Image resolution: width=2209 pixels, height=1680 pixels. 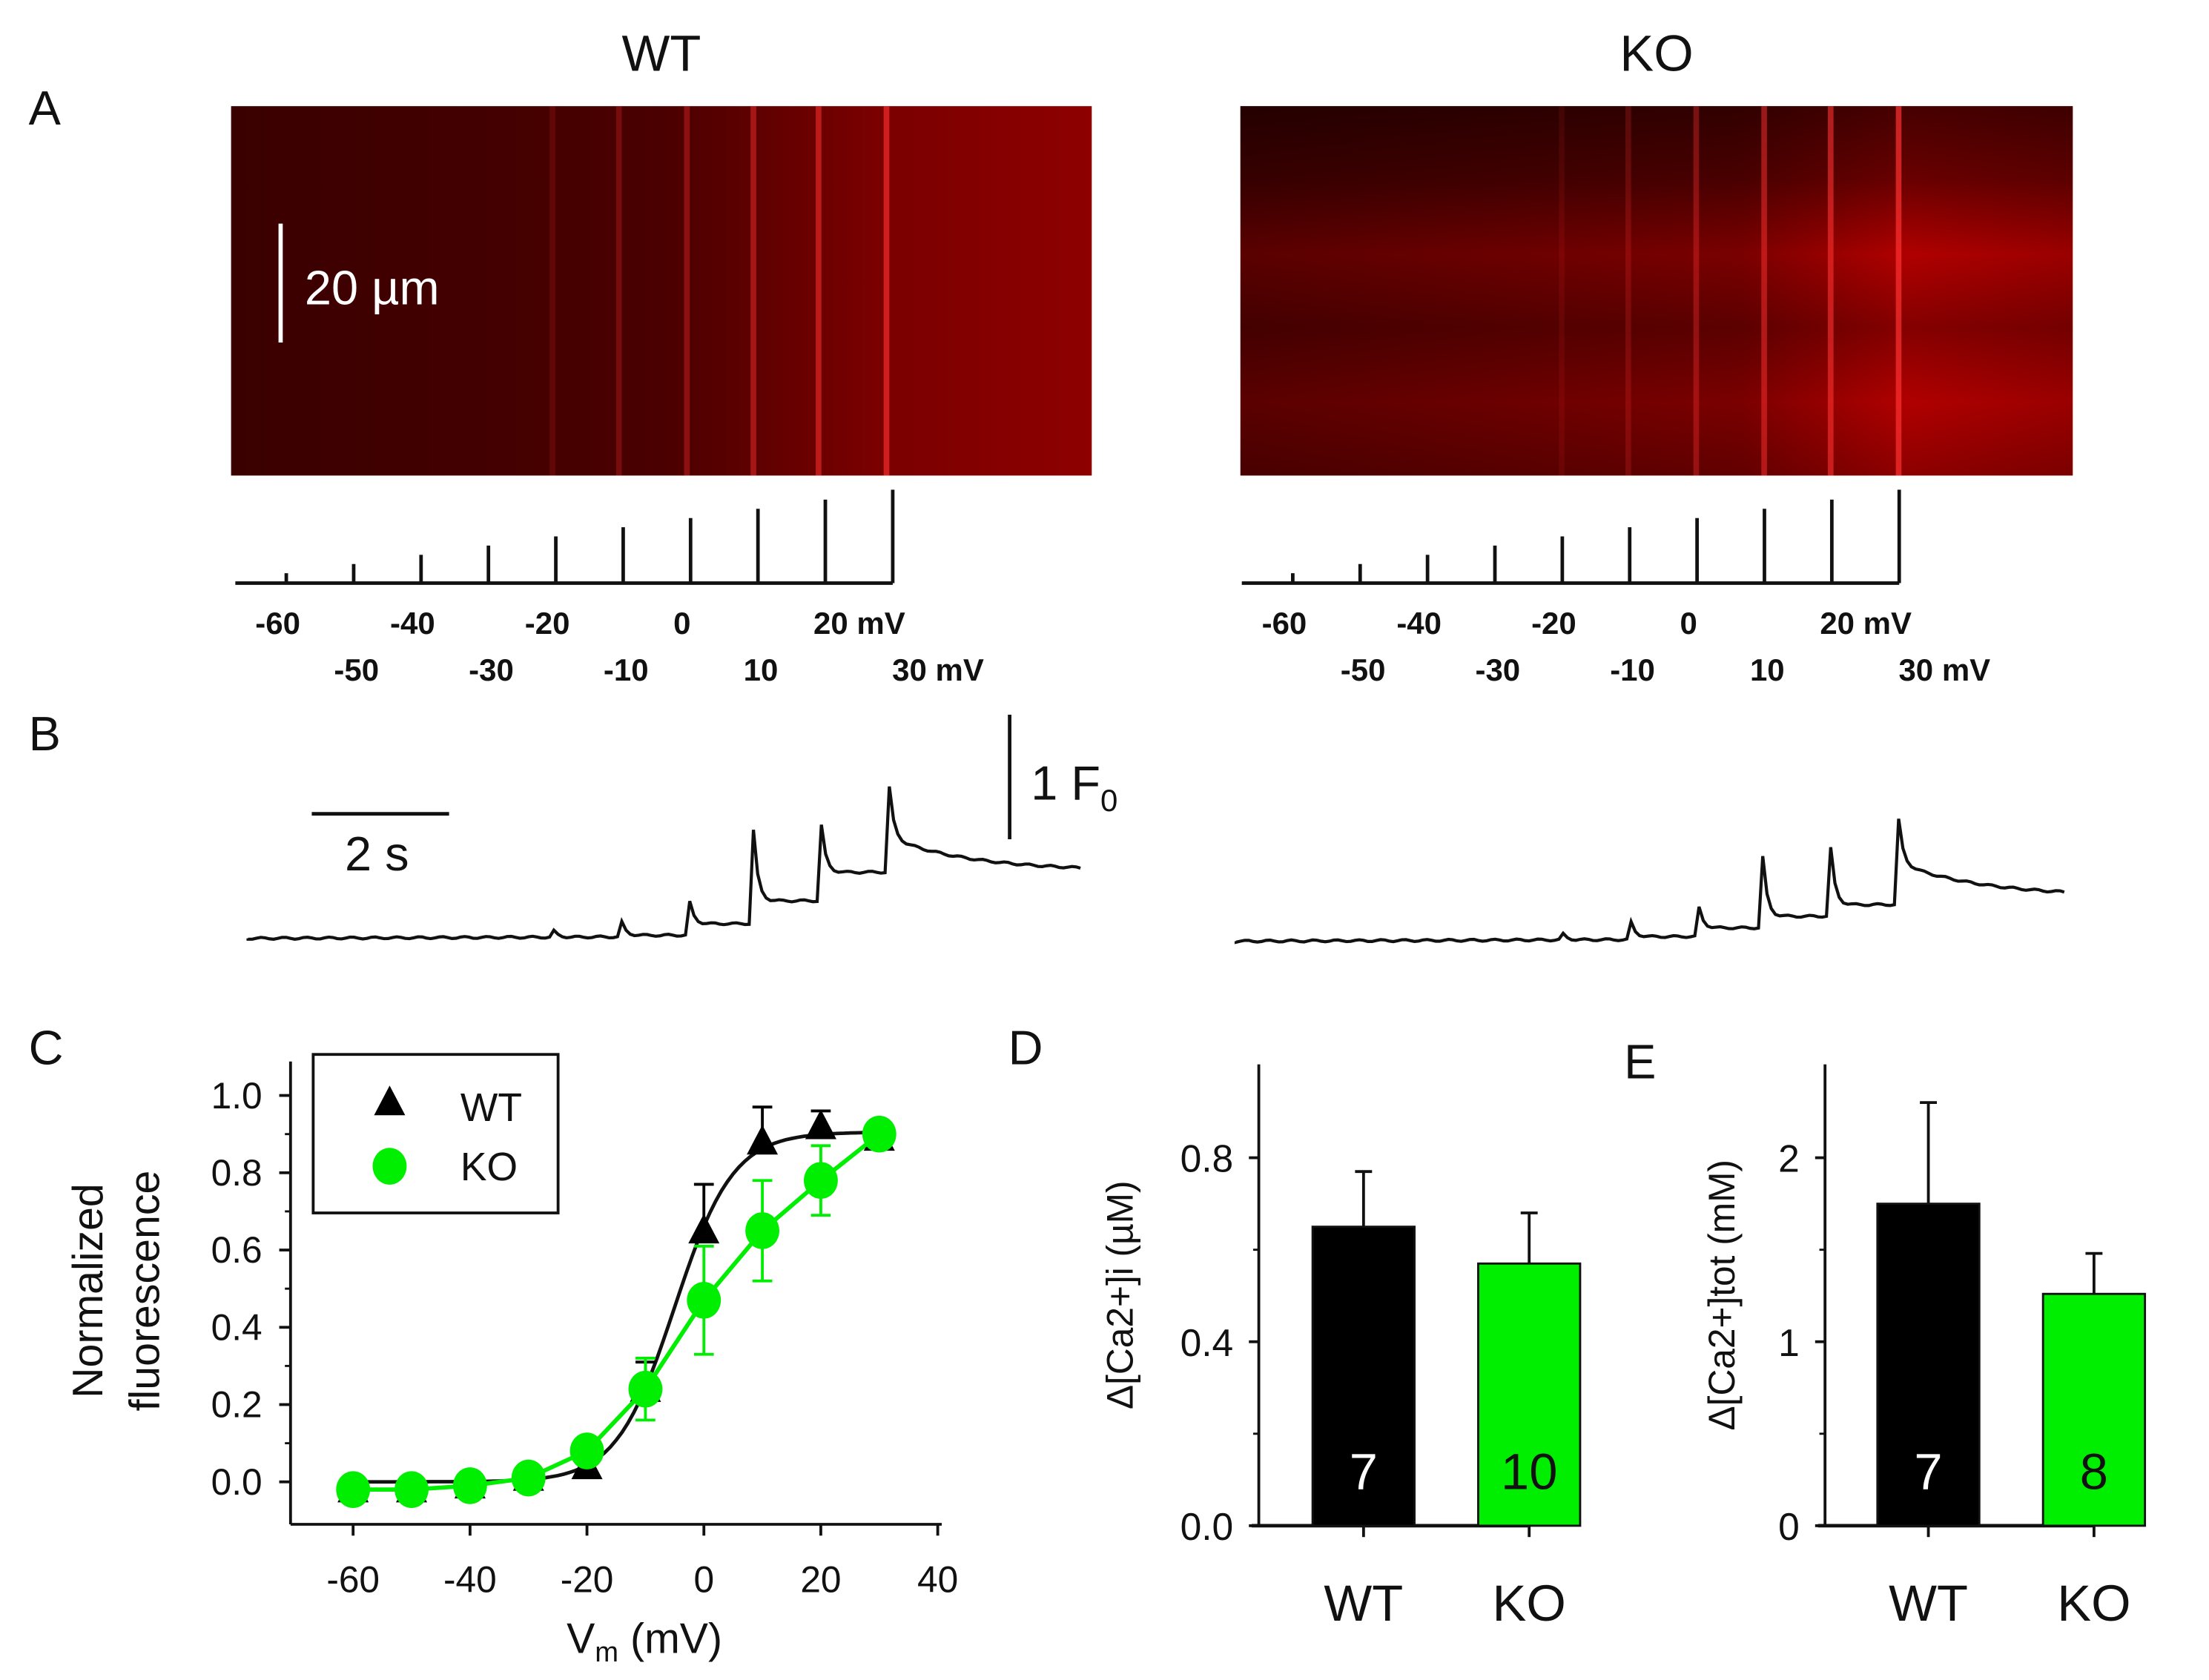 What do you see at coordinates (1615, 588) in the screenshot?
I see `ko-voltage-protocol: -60 -40 -20 0 20 mV -50 -30 -10 10 30 mV` at bounding box center [1615, 588].